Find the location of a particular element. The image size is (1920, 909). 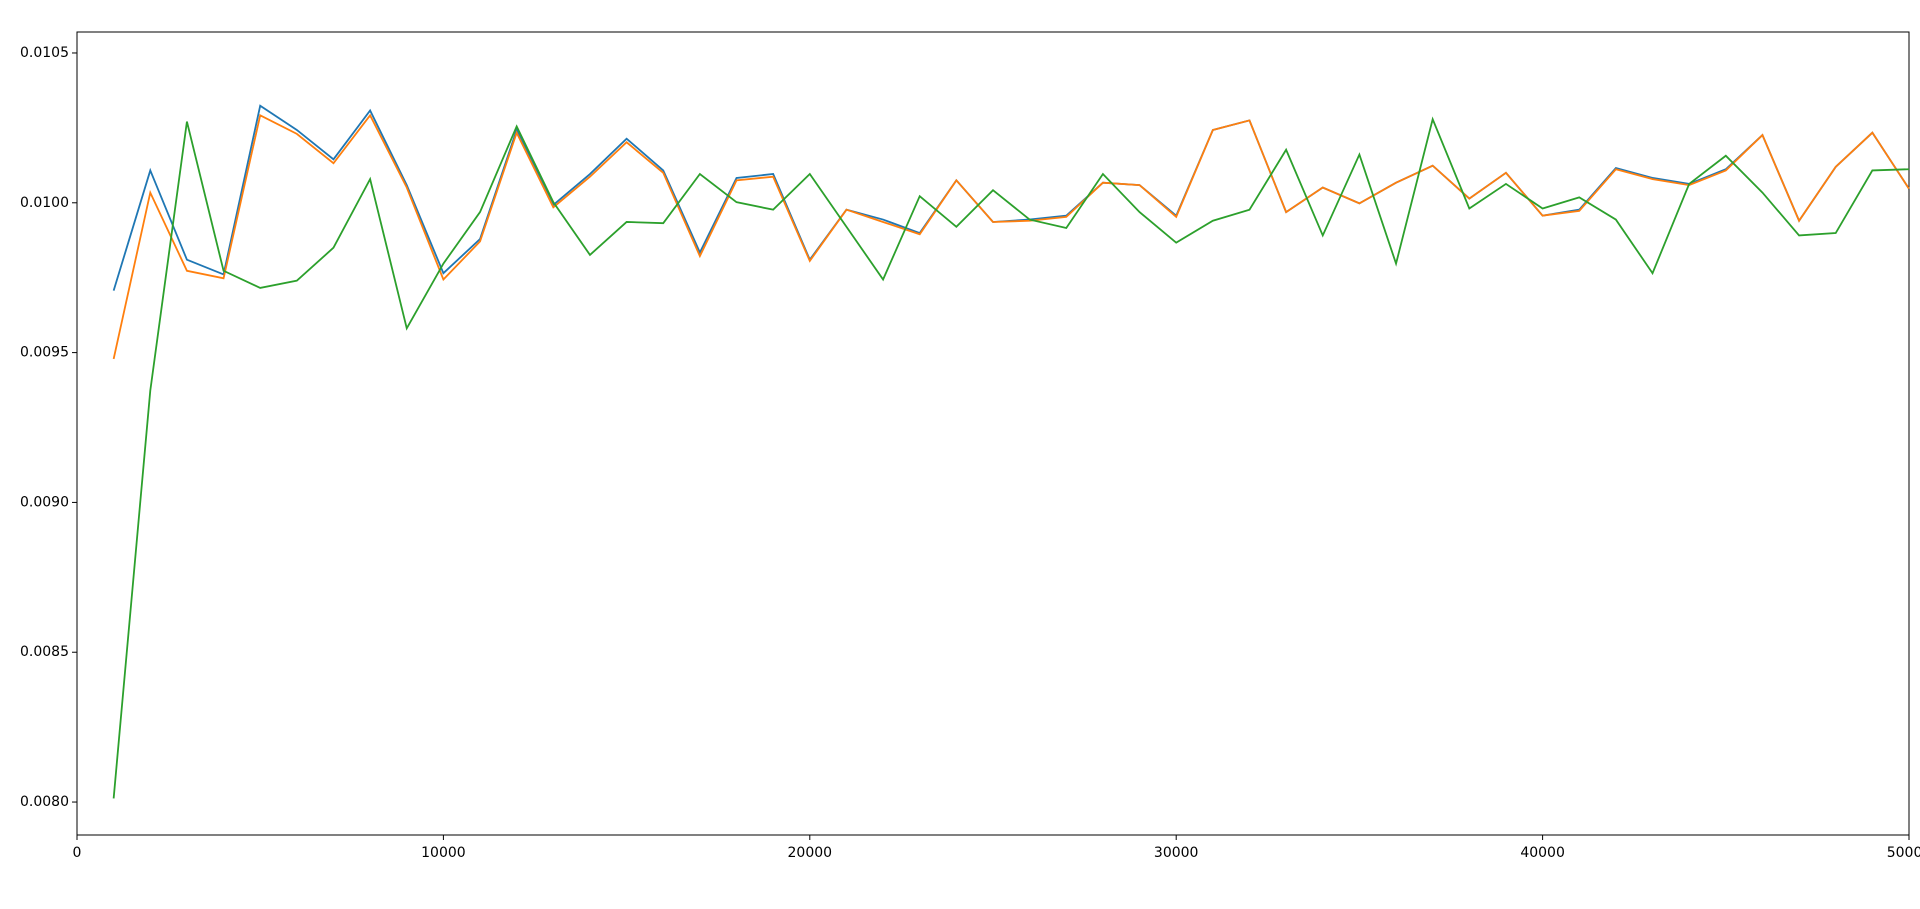

y-tick-label: 0.0085 is located at coordinates (44, 652).